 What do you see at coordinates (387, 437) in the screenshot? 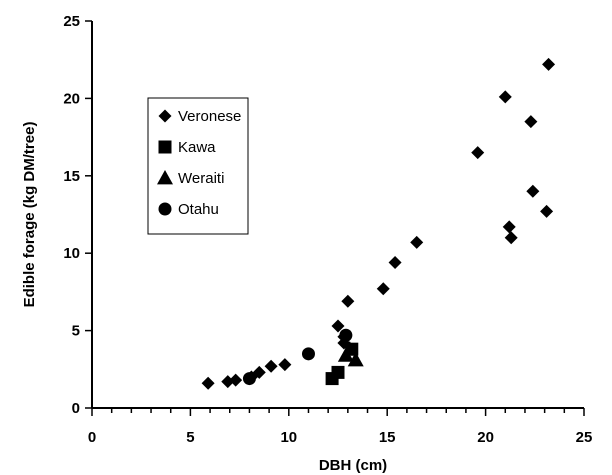
I see `x-tick-label: 15` at bounding box center [387, 437].